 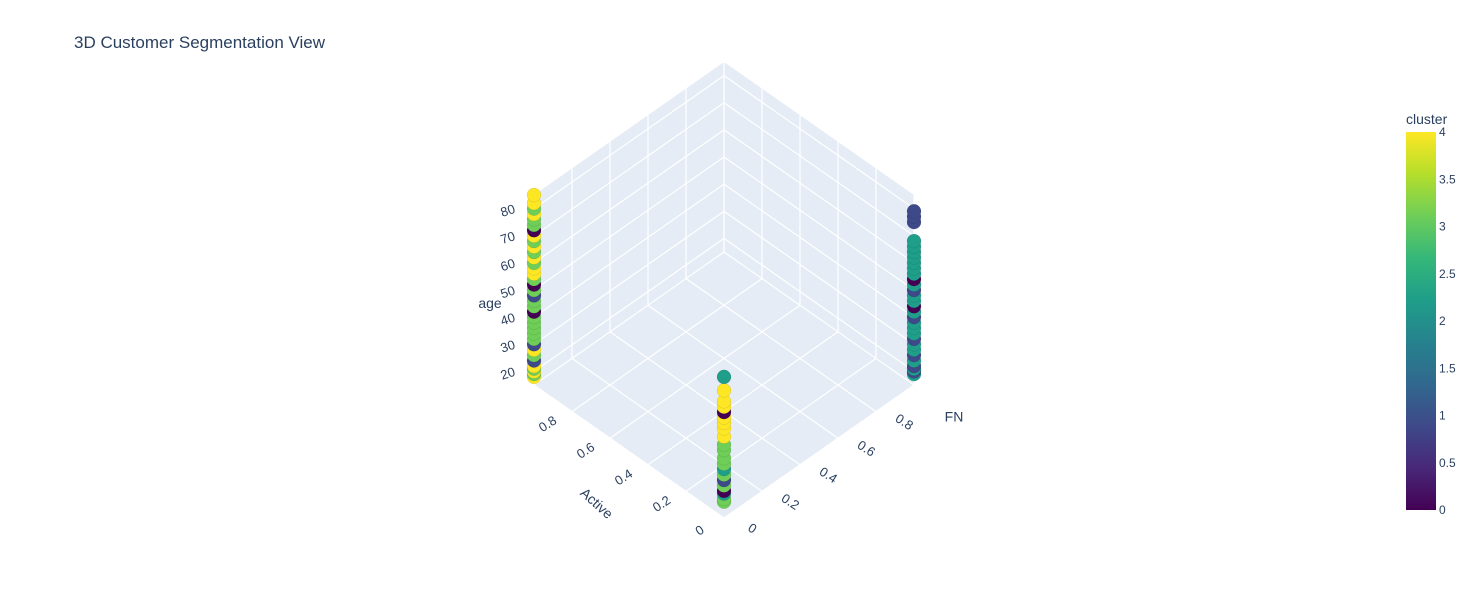 I want to click on colorbar-tick-label: 3.5, so click(x=1447, y=179).